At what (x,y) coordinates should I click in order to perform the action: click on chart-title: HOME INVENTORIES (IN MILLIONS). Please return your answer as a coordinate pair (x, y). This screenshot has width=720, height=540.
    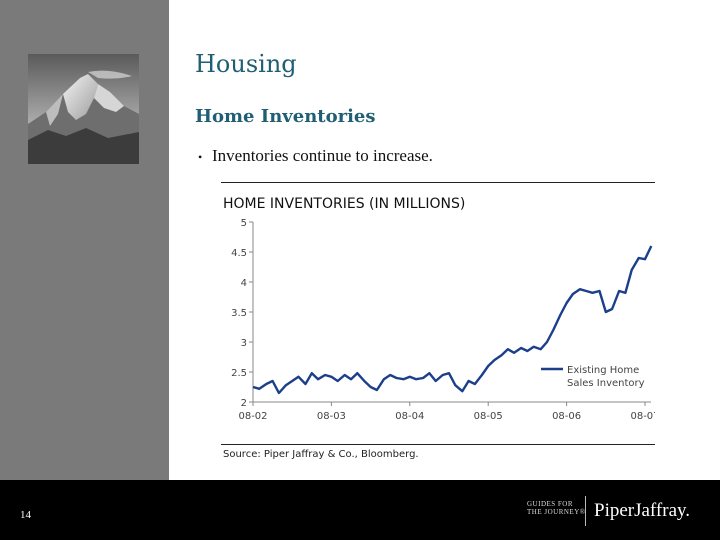
    Looking at the image, I should click on (344, 204).